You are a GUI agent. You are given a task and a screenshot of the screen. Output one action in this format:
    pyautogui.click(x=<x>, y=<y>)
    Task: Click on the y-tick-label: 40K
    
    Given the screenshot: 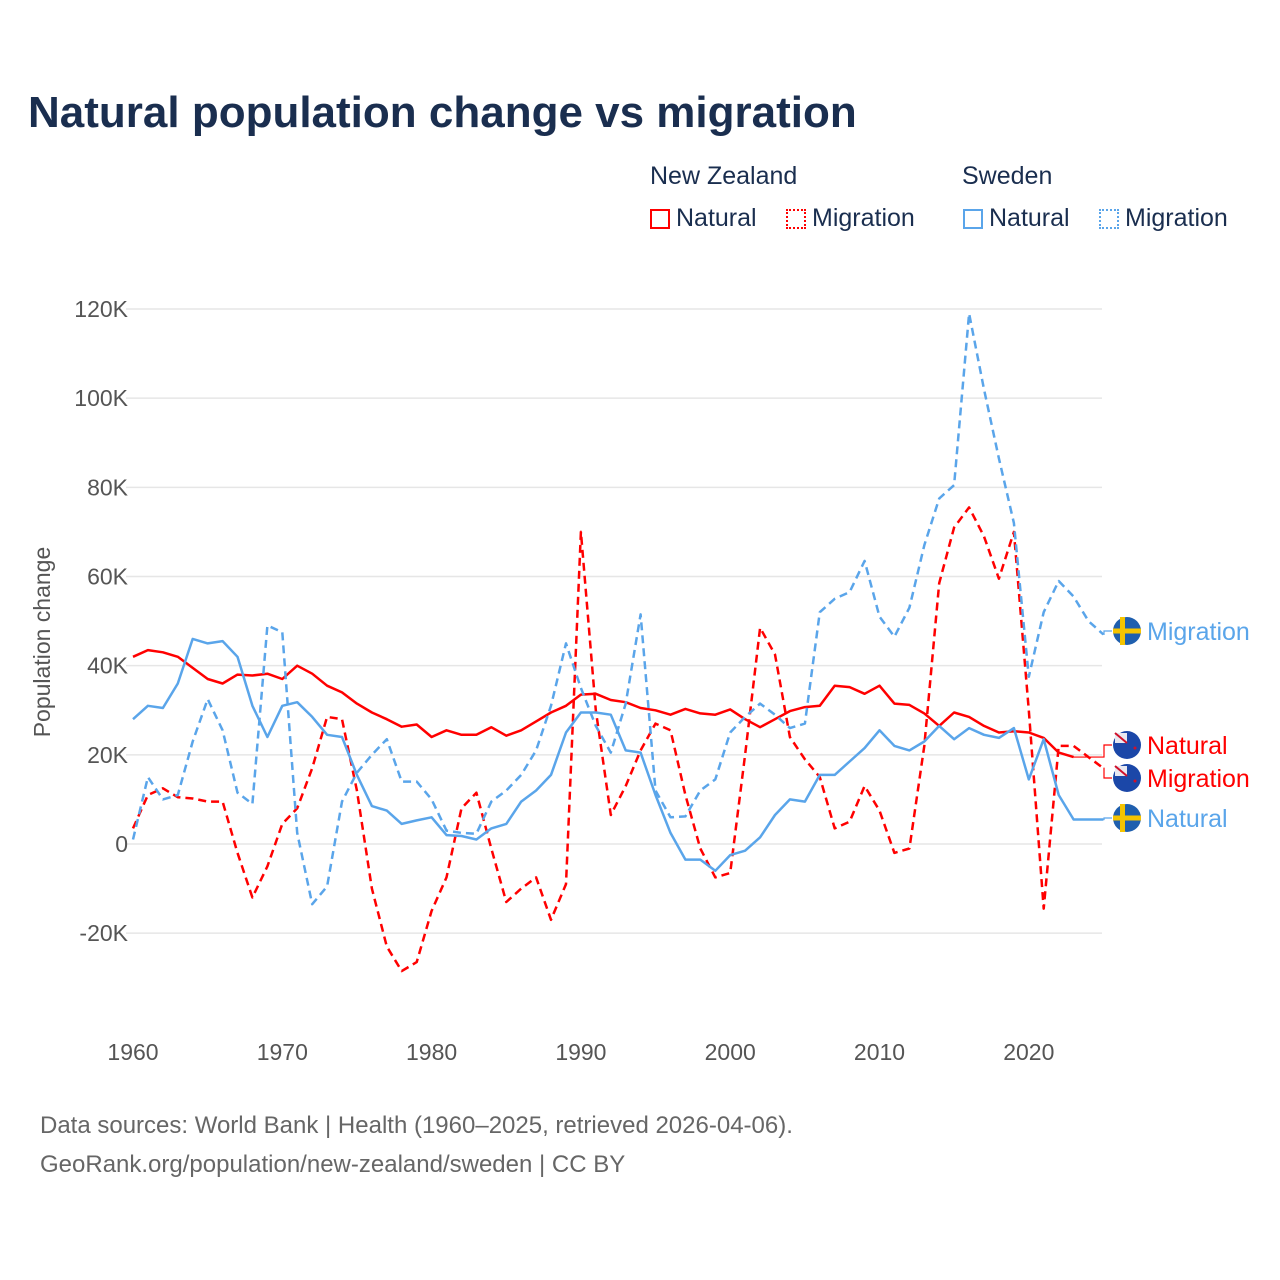 What is the action you would take?
    pyautogui.click(x=108, y=666)
    